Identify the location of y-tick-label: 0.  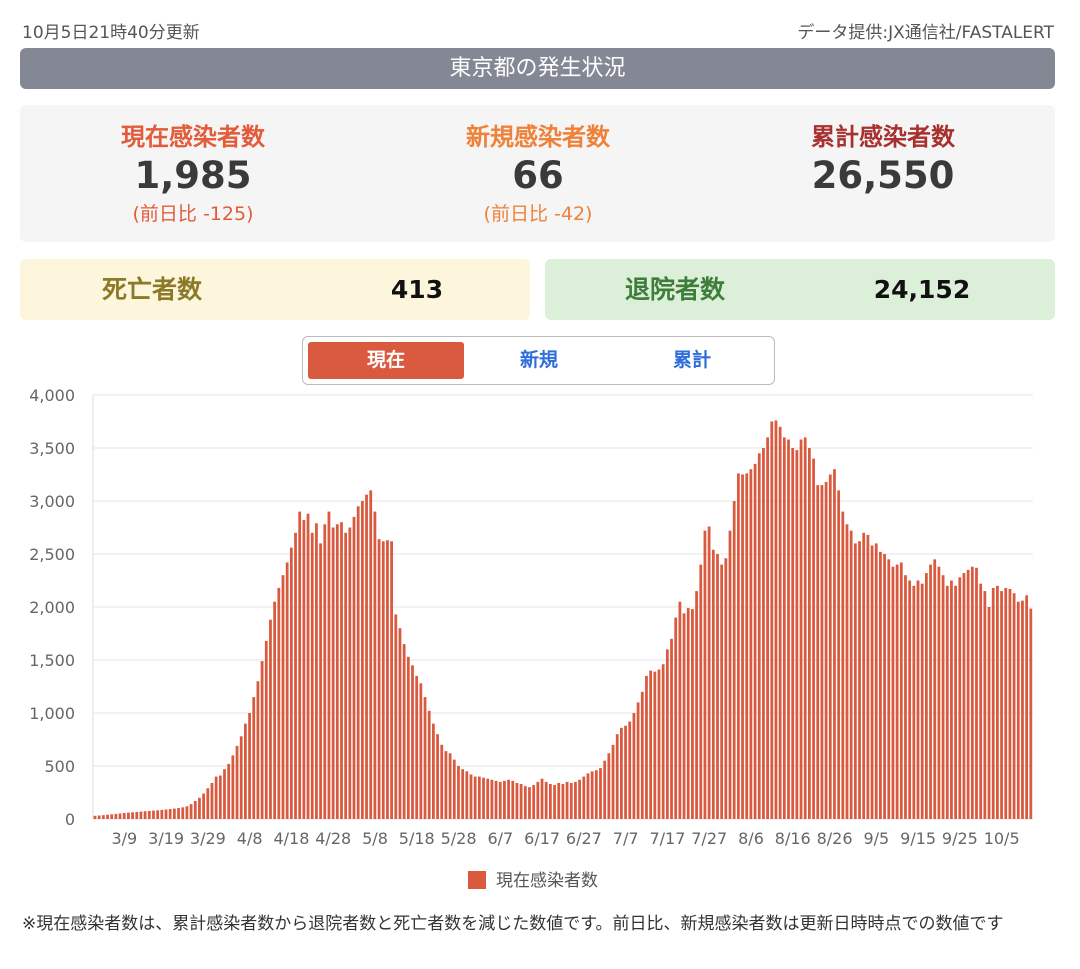
(70, 819).